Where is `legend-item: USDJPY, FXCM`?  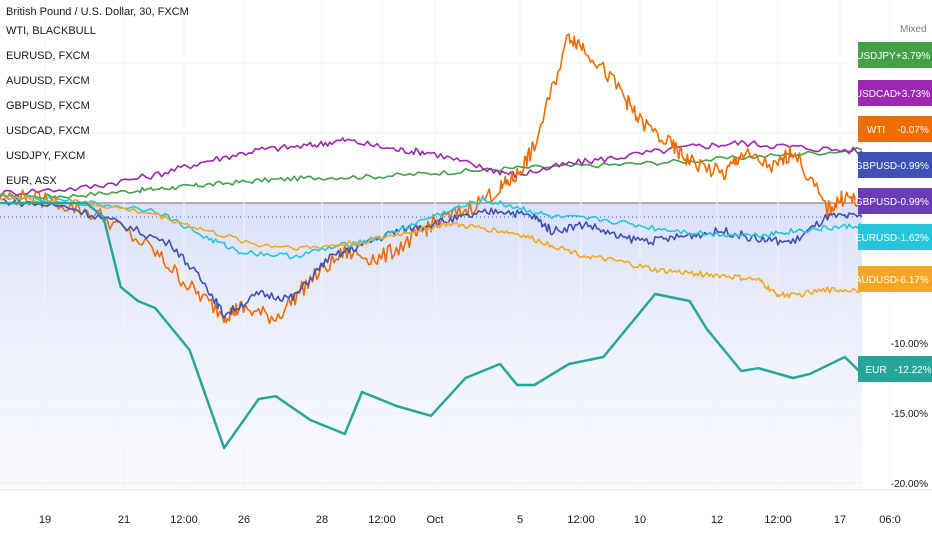
legend-item: USDJPY, FXCM is located at coordinates (46, 156).